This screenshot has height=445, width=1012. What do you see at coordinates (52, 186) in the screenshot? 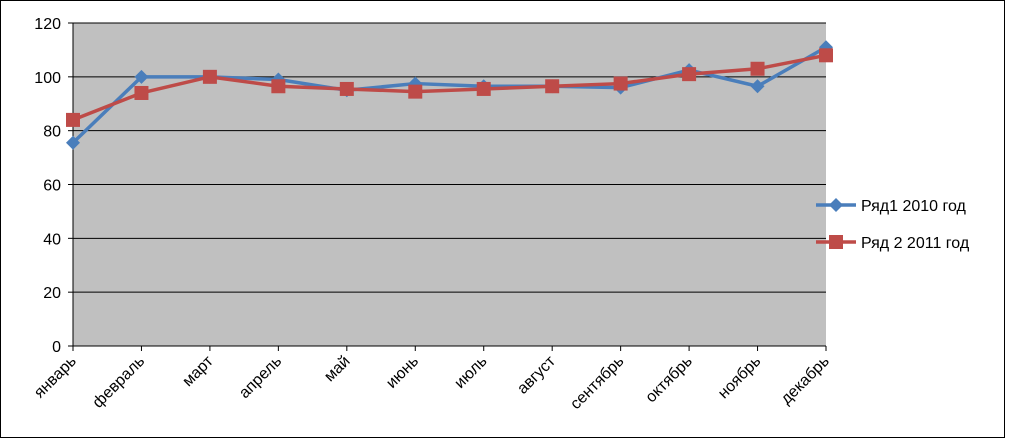
I see `y-tick-label: 60` at bounding box center [52, 186].